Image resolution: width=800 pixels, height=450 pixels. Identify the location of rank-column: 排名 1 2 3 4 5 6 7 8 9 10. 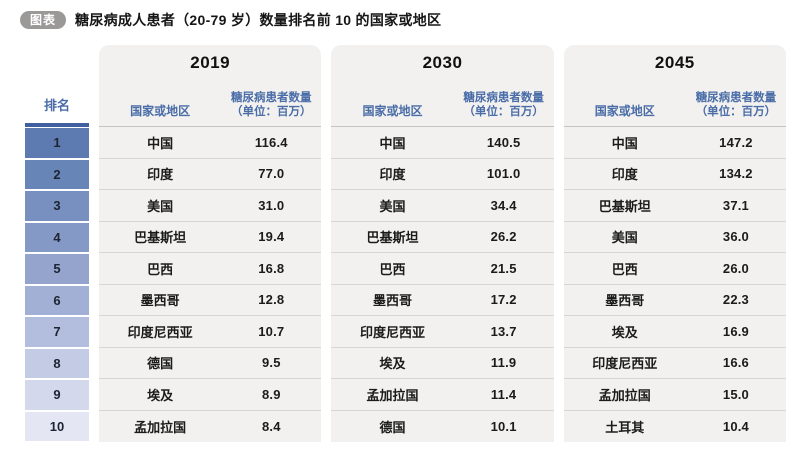
(57, 243).